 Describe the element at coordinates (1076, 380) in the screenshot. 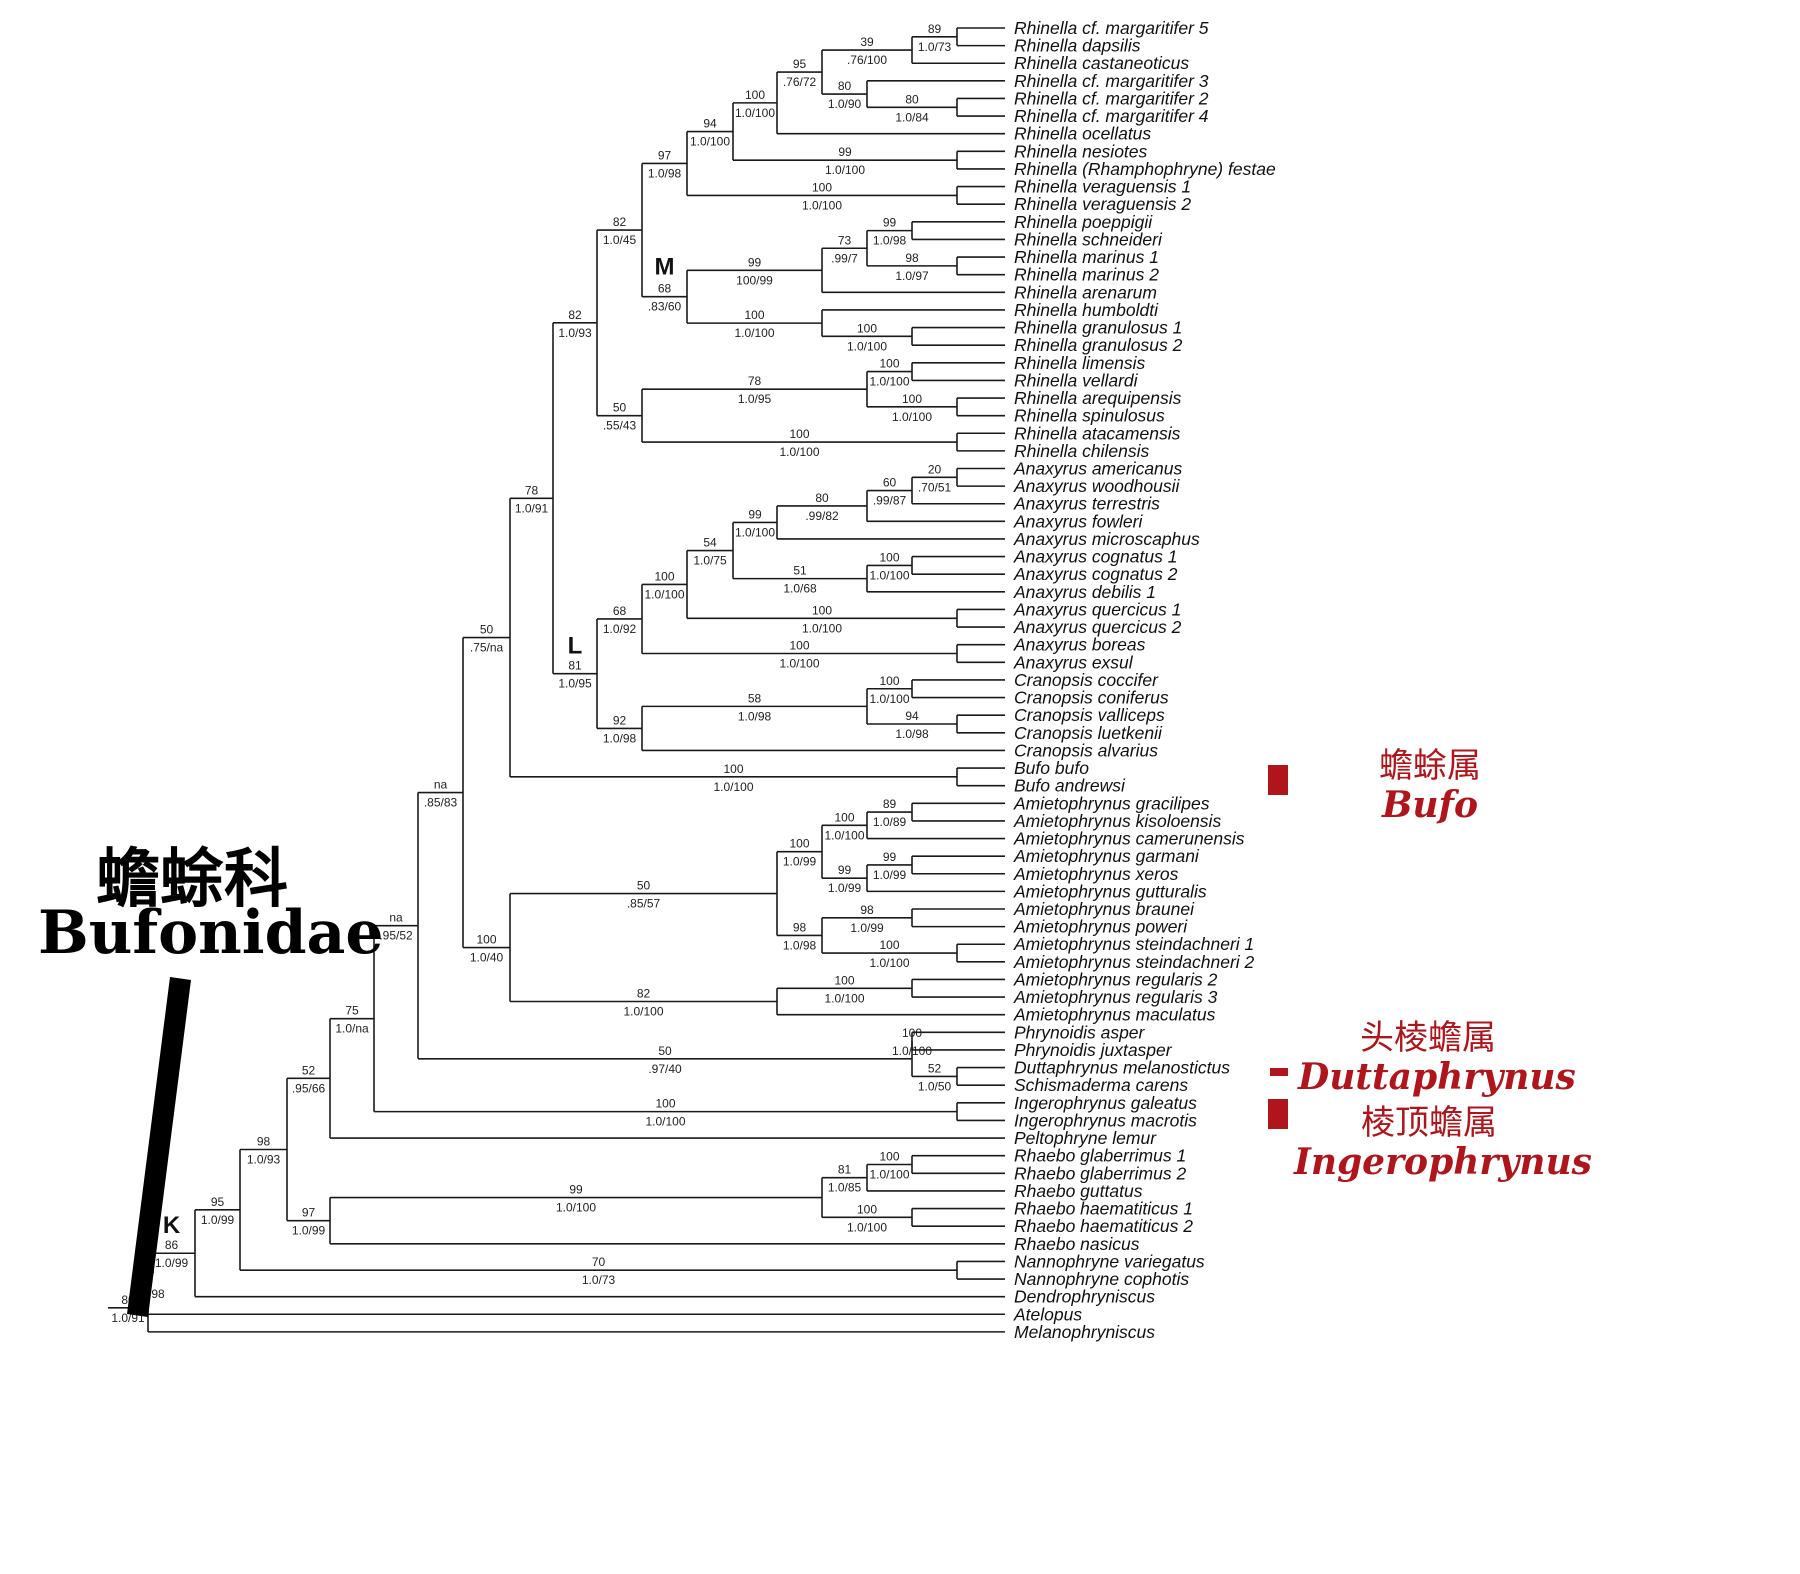

I see `taxon-name: Rhinella vellardi` at that location.